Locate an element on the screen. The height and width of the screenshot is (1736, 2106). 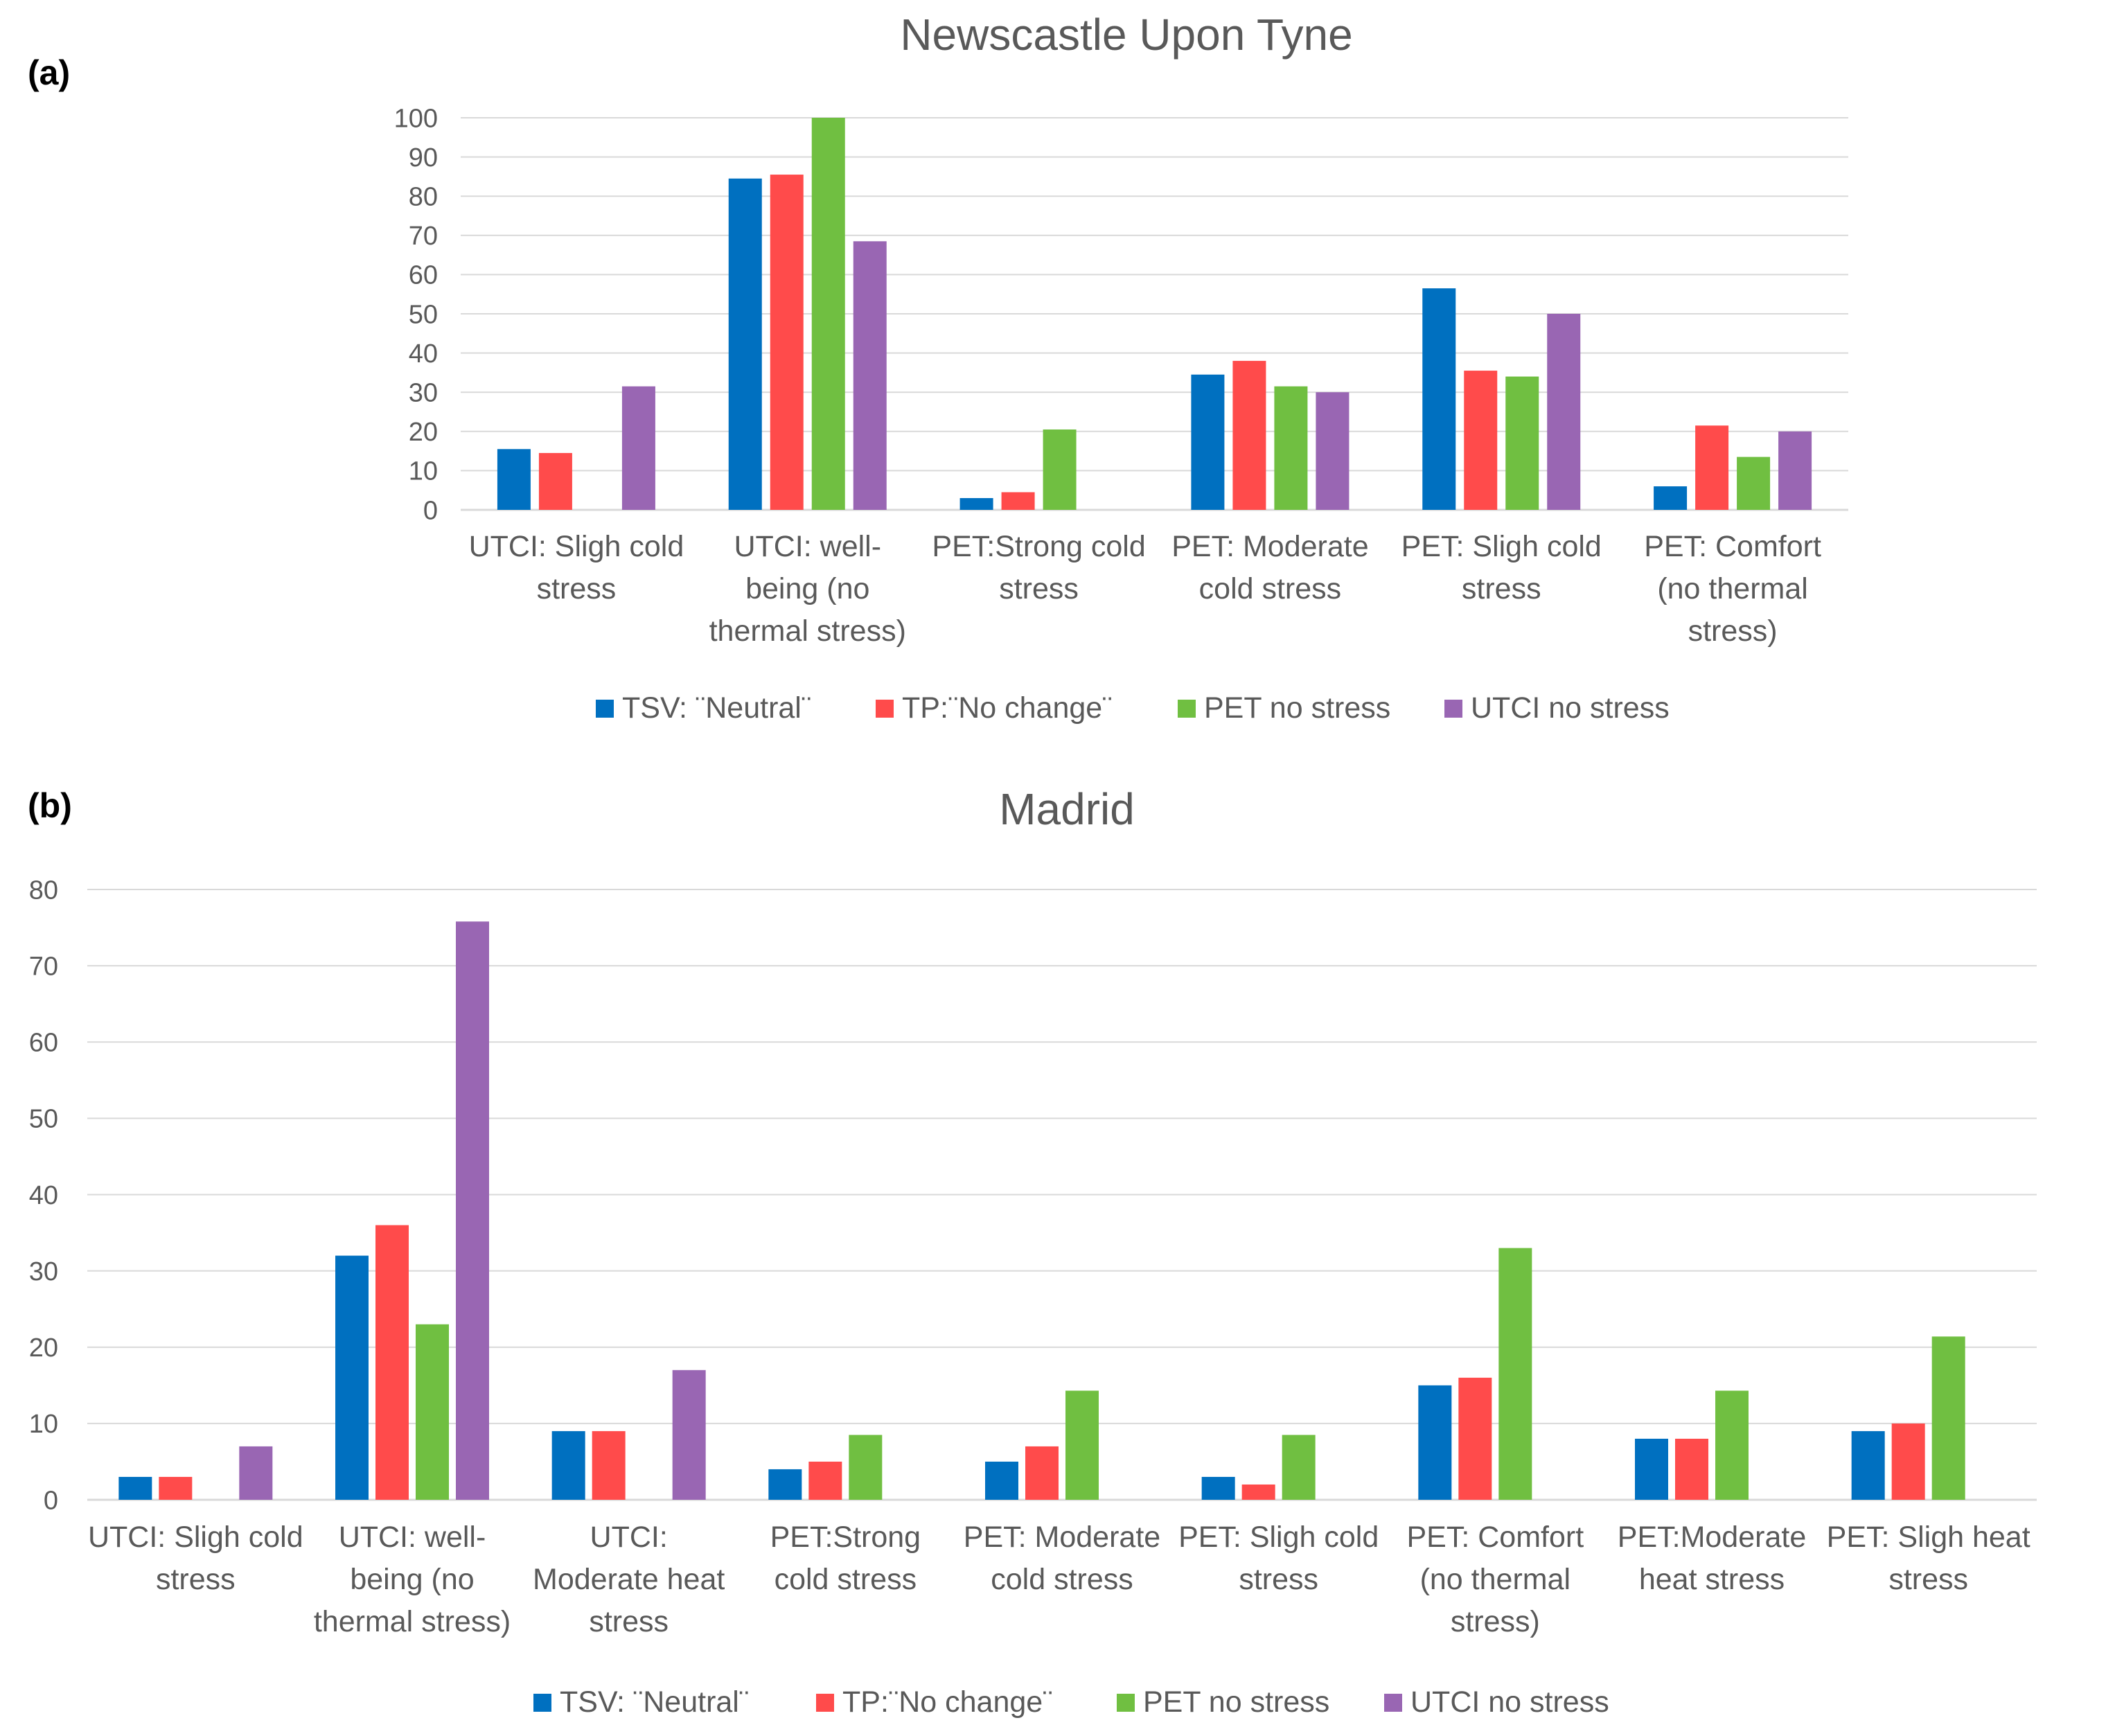
category-label-line: UTCI: is located at coordinates (629, 1537).